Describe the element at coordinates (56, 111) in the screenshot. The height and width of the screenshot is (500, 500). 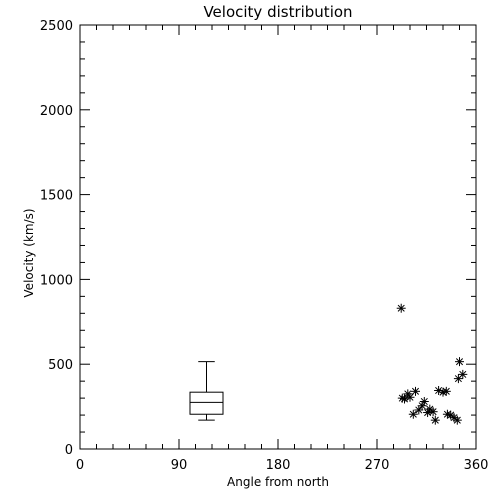
I see `y-tick-label: 2000` at that location.